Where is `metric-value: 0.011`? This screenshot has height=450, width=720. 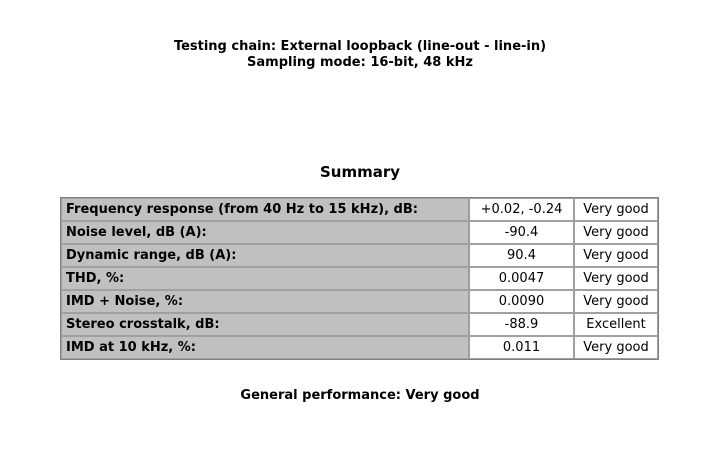 metric-value: 0.011 is located at coordinates (521, 347).